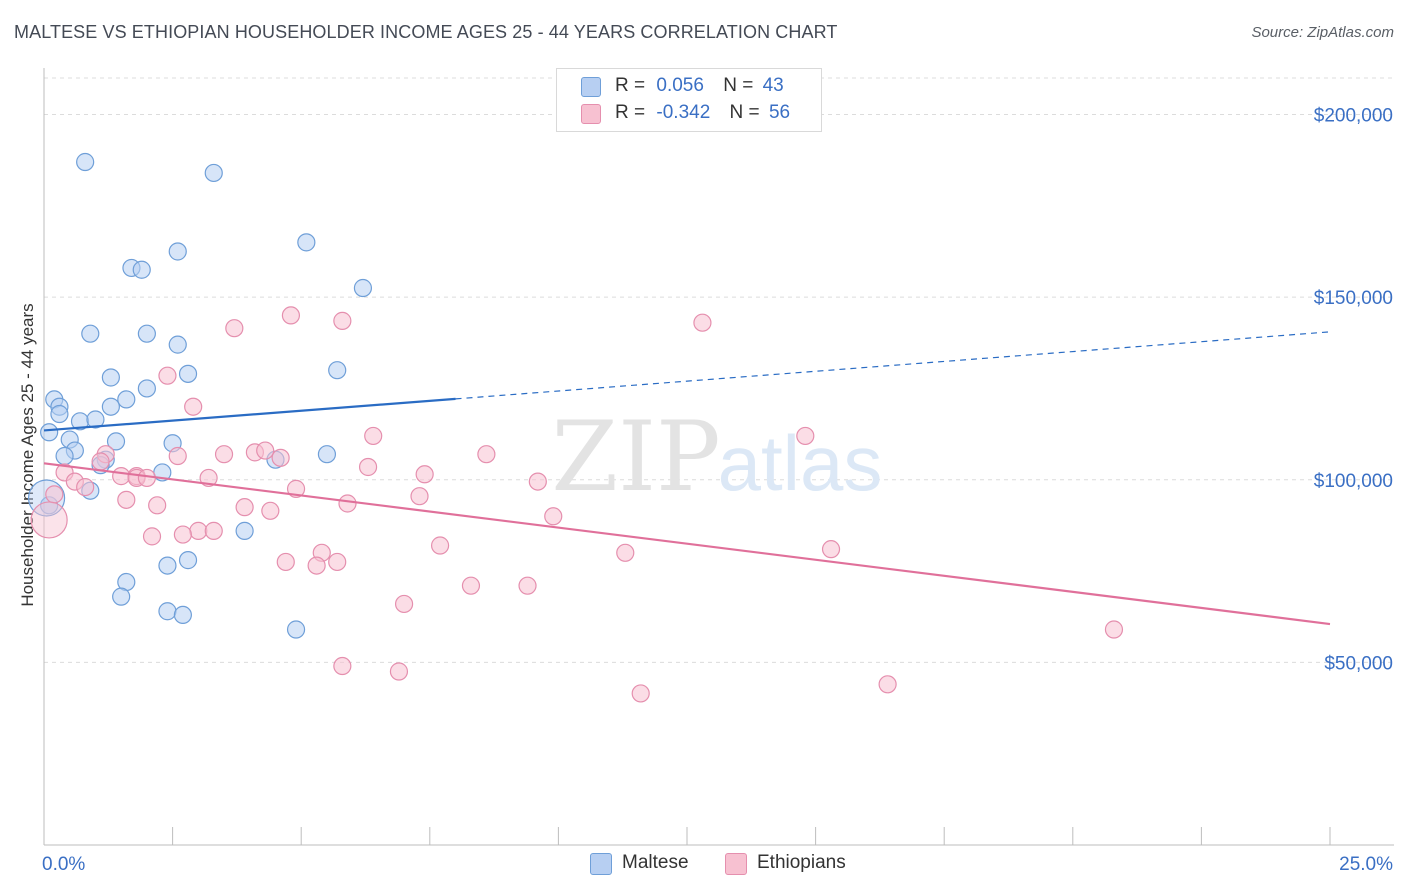 This screenshot has height=892, width=1406. What do you see at coordinates (779, 112) in the screenshot?
I see `ethiopians-n-value: 56` at bounding box center [779, 112].